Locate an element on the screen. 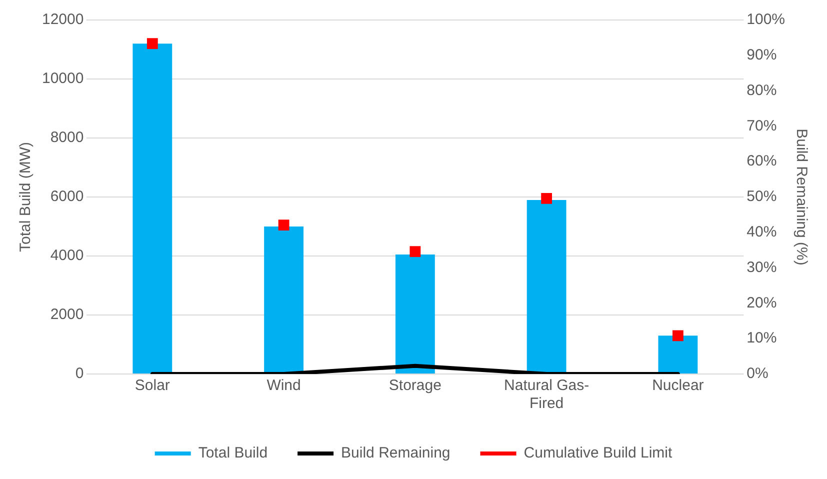 The width and height of the screenshot is (827, 479). y2-tick-label: 50% is located at coordinates (761, 197).